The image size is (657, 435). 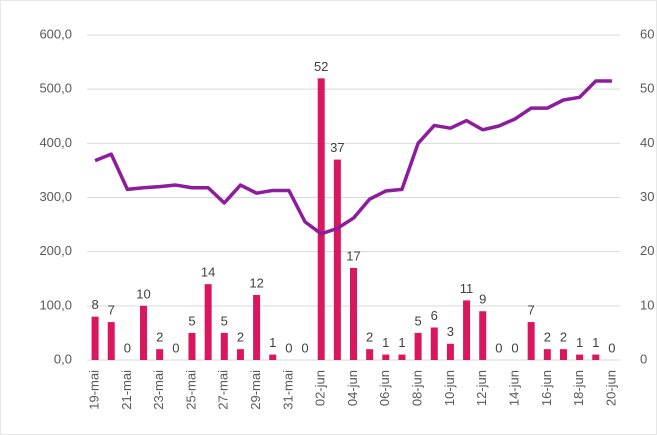 What do you see at coordinates (143, 293) in the screenshot?
I see `value-label: 10` at bounding box center [143, 293].